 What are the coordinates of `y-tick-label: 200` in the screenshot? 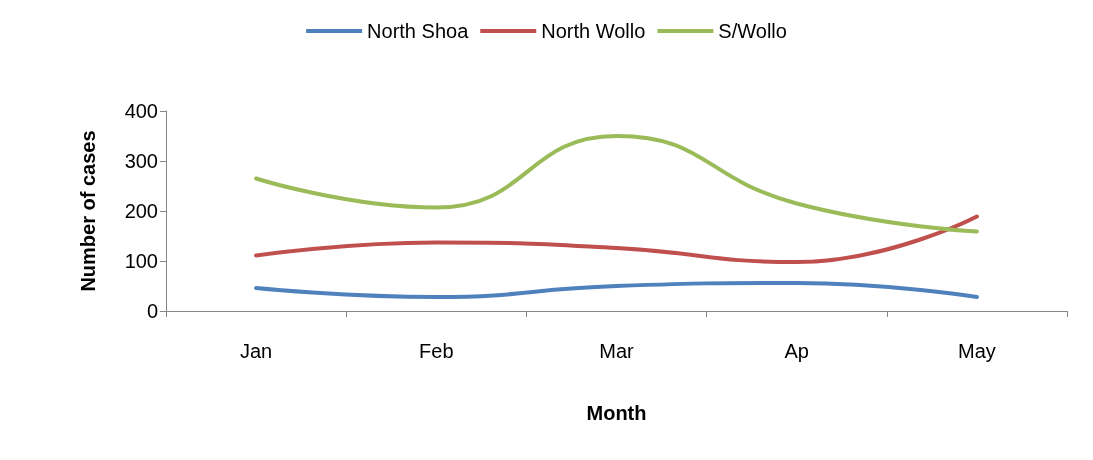 It's located at (141, 211).